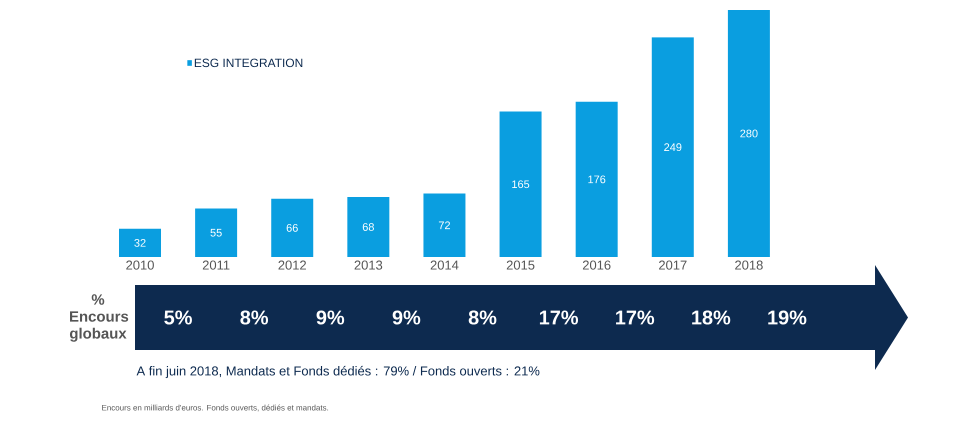  Describe the element at coordinates (711, 317) in the screenshot. I see `text: 18%` at that location.